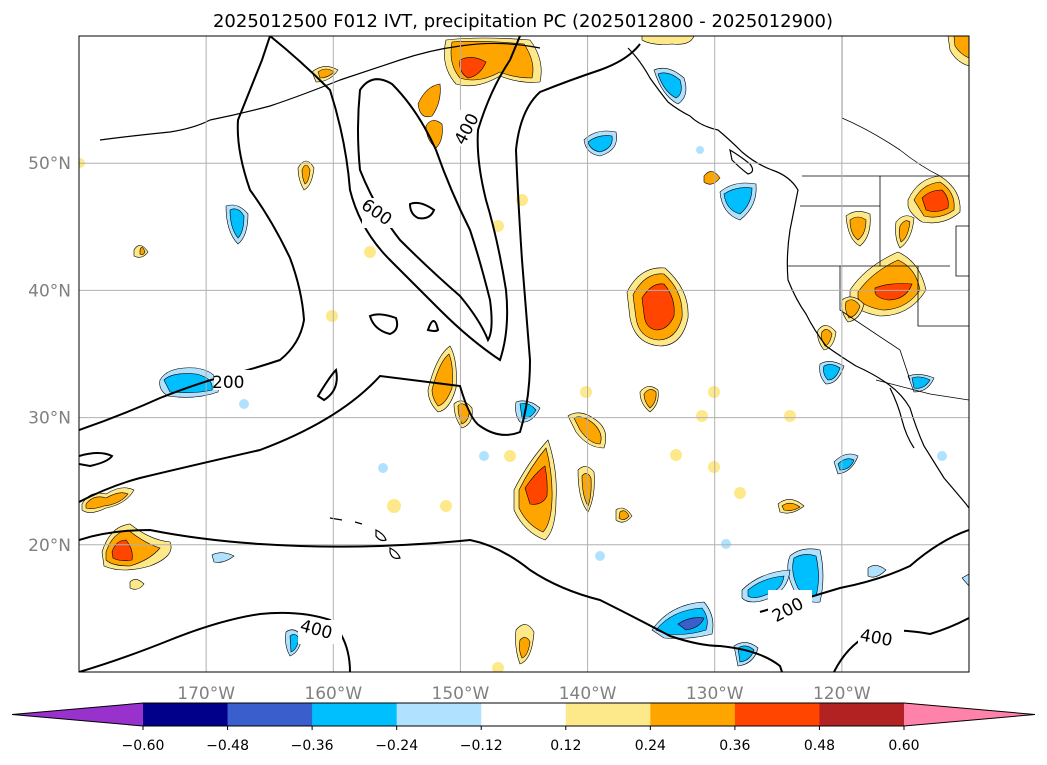 The width and height of the screenshot is (1047, 765). Describe the element at coordinates (206, 694) in the screenshot. I see `x-tick-label: 170°W` at that location.